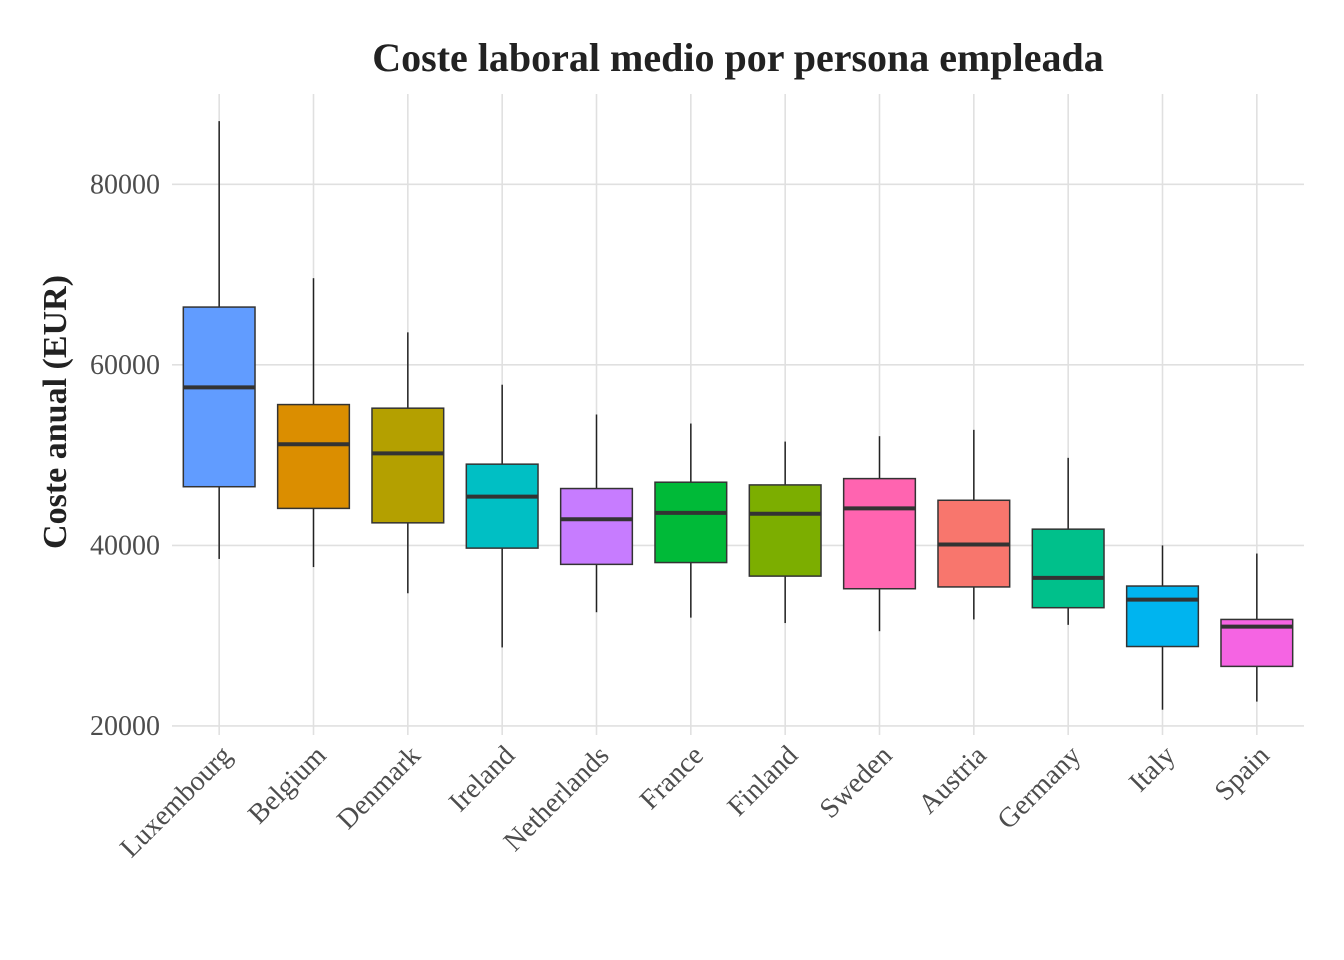 This screenshot has width=1344, height=960. I want to click on box-italy, so click(1162, 627).